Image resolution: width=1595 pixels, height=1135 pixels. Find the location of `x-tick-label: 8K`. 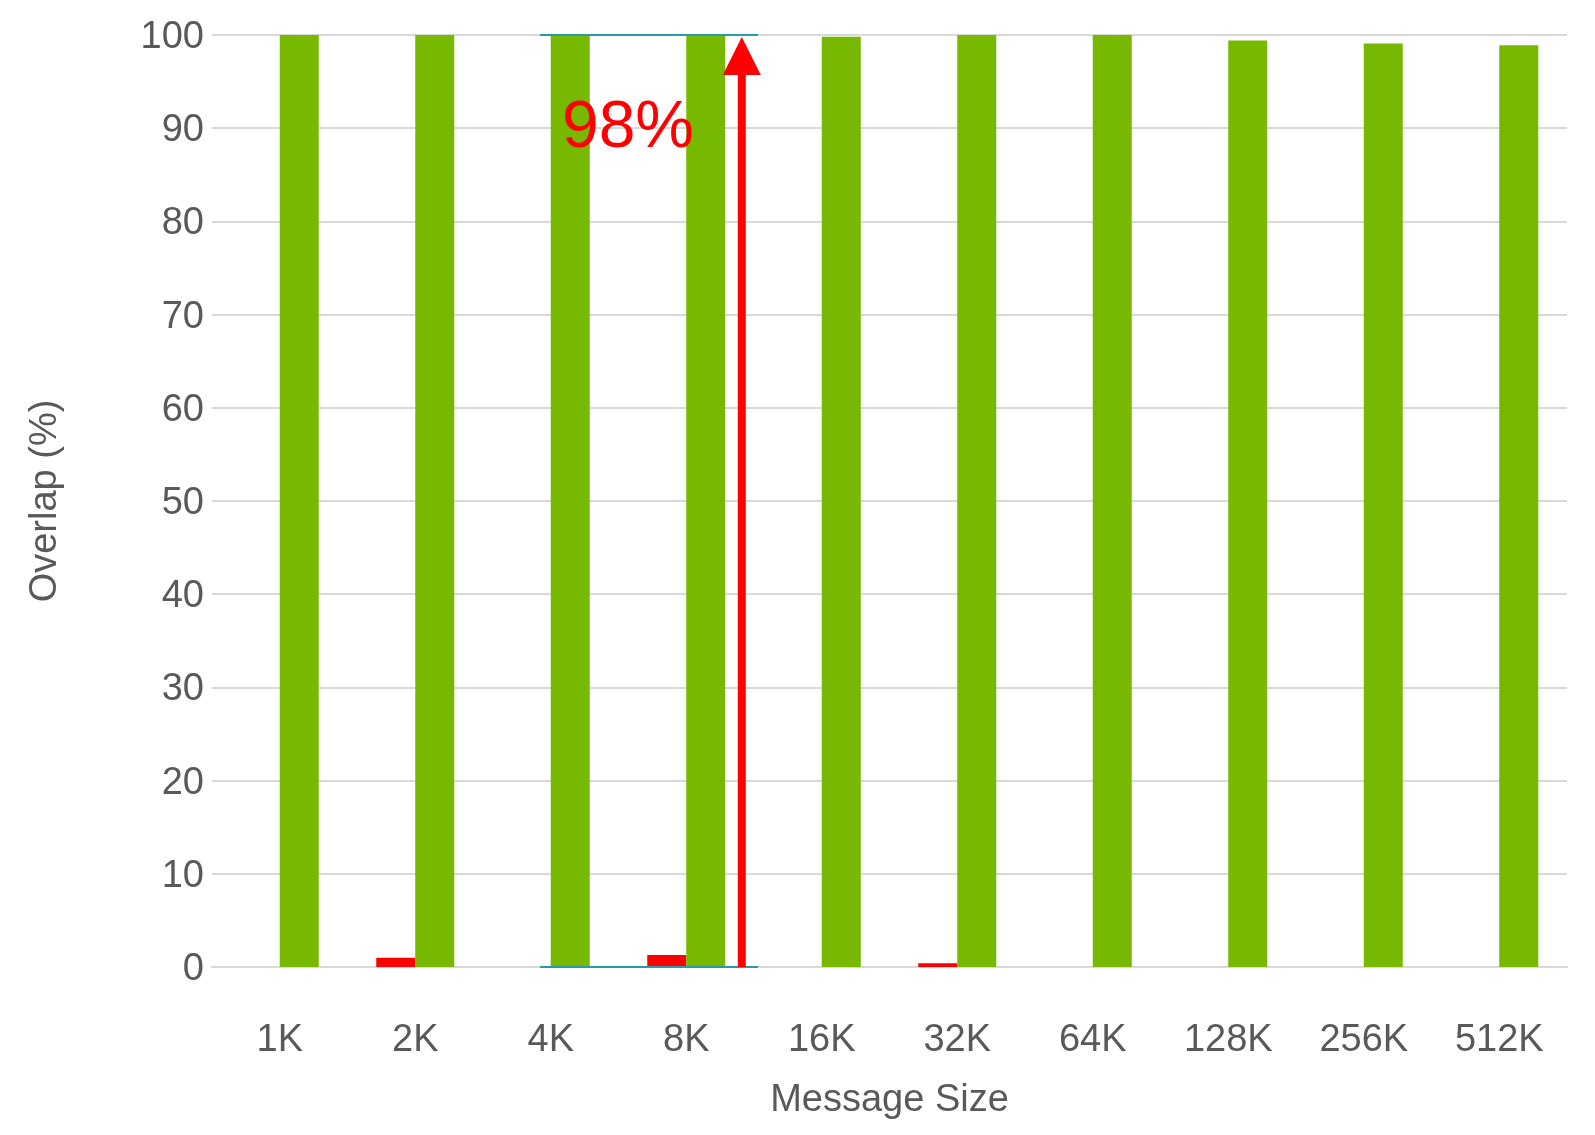

x-tick-label: 8K is located at coordinates (686, 1038).